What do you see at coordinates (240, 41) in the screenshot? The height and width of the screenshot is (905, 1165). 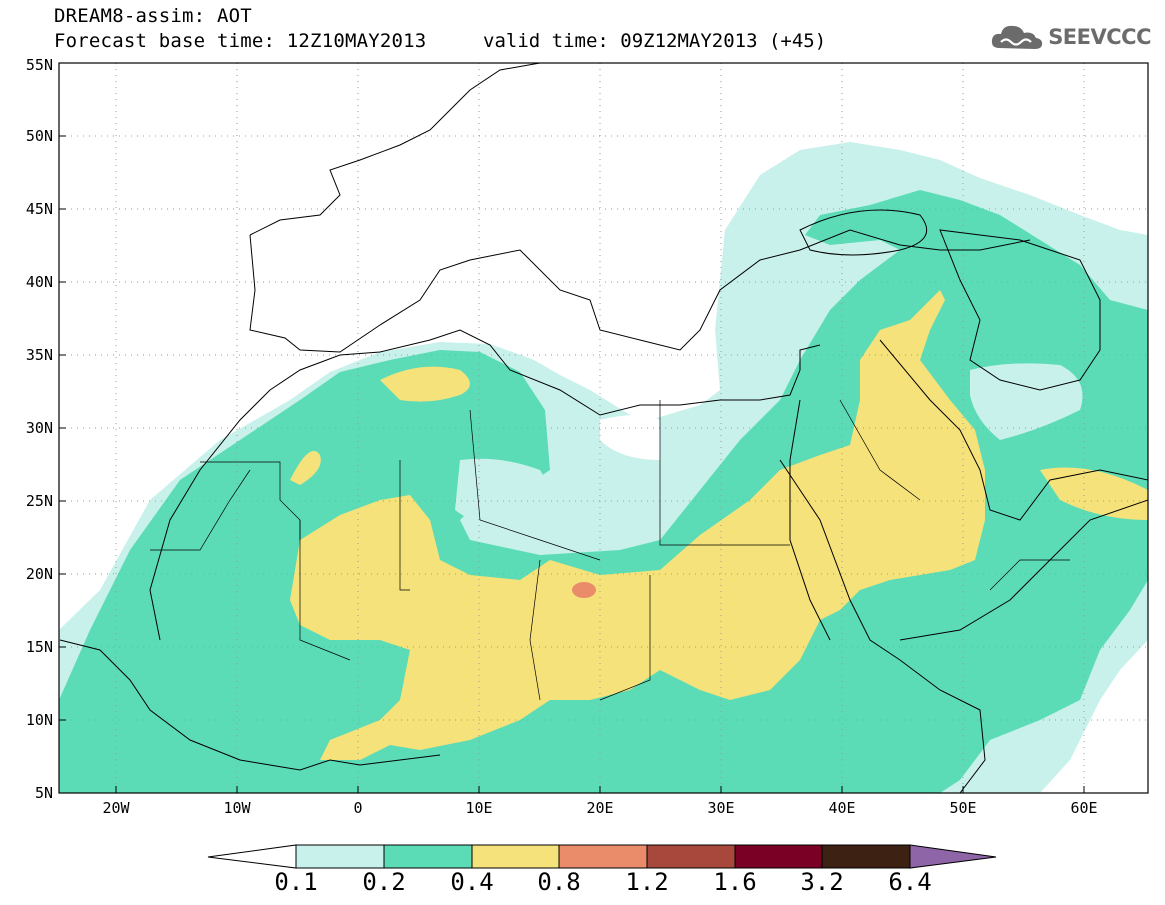 I see `forecast-base-time: Forecast base time: 12Z10MAY2013` at bounding box center [240, 41].